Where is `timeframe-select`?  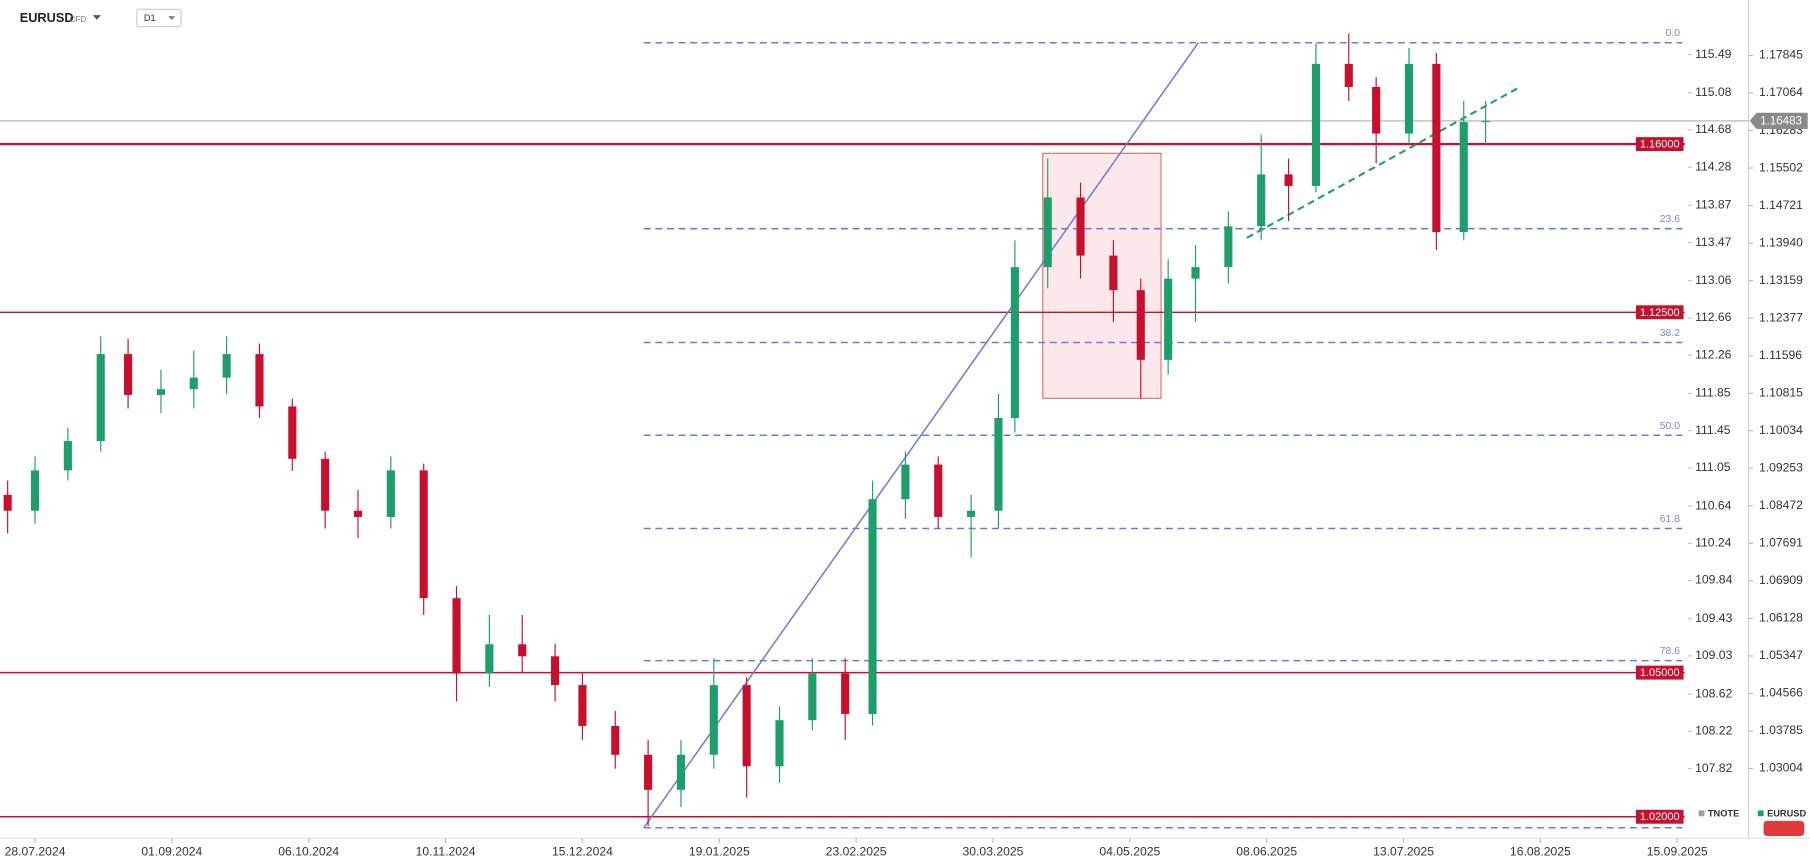
timeframe-select is located at coordinates (159, 18).